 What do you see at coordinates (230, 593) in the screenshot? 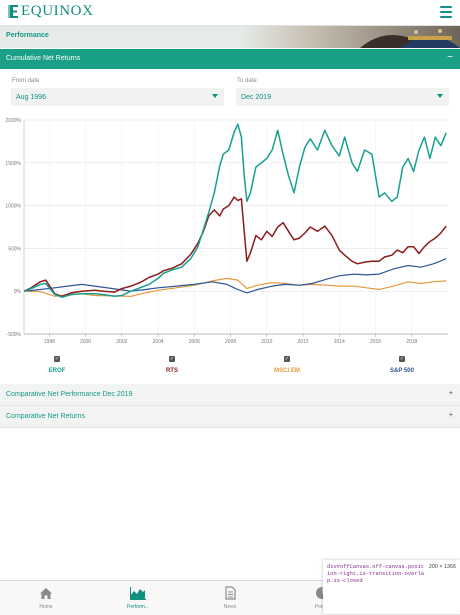
I see `document-icon` at bounding box center [230, 593].